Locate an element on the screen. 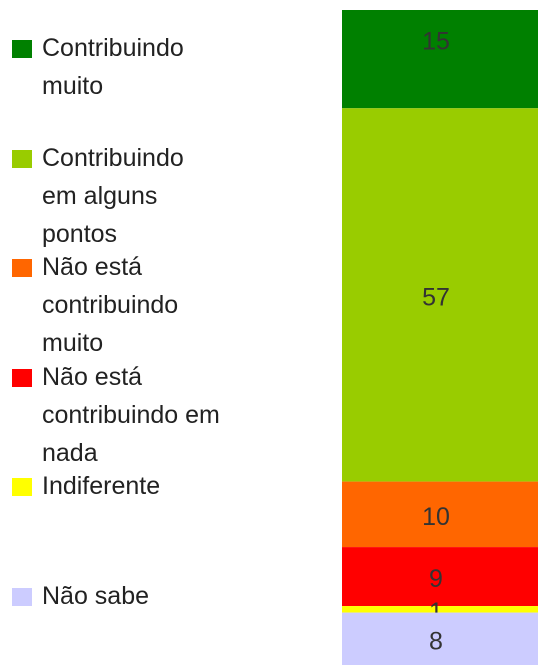 This screenshot has width=539, height=668. legend-item: Contribuindo em alguns pontos is located at coordinates (117, 196).